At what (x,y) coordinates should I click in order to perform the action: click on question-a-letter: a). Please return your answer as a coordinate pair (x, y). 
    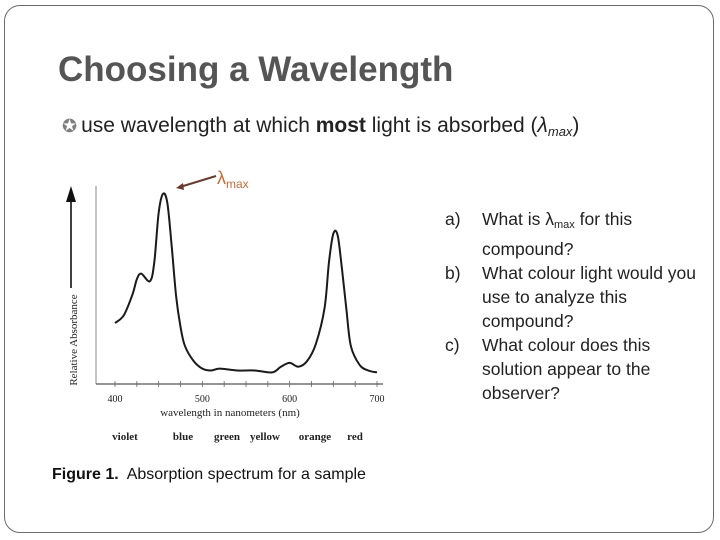
    Looking at the image, I should click on (453, 219).